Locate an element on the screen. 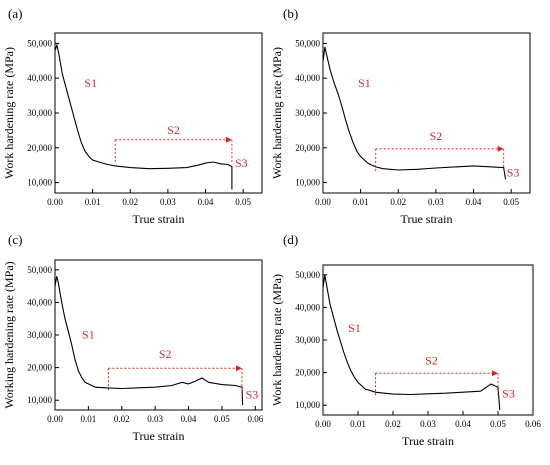 The image size is (550, 465). y-axis-title: Working hardening rate (MPa) is located at coordinates (9, 334).